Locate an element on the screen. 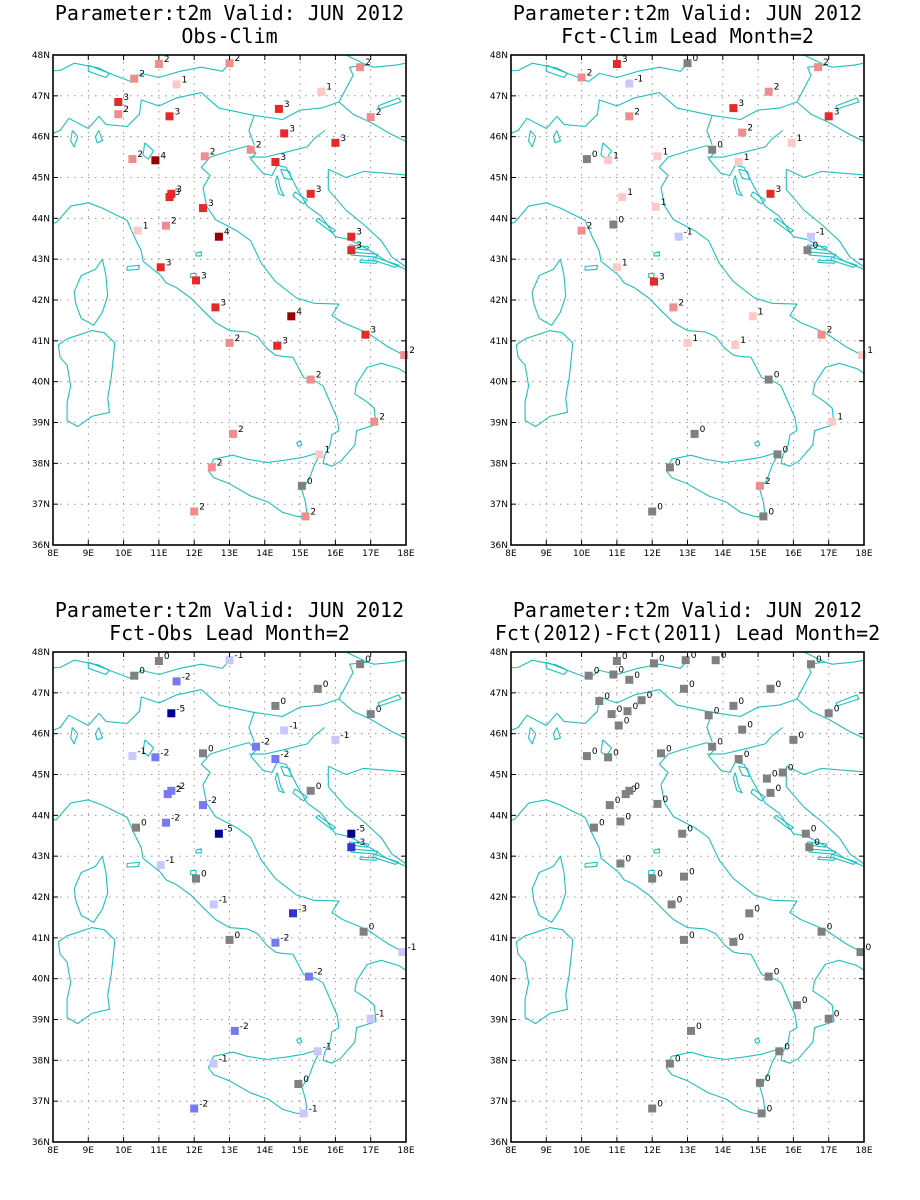  lon-tick-label: 9E is located at coordinates (547, 554).